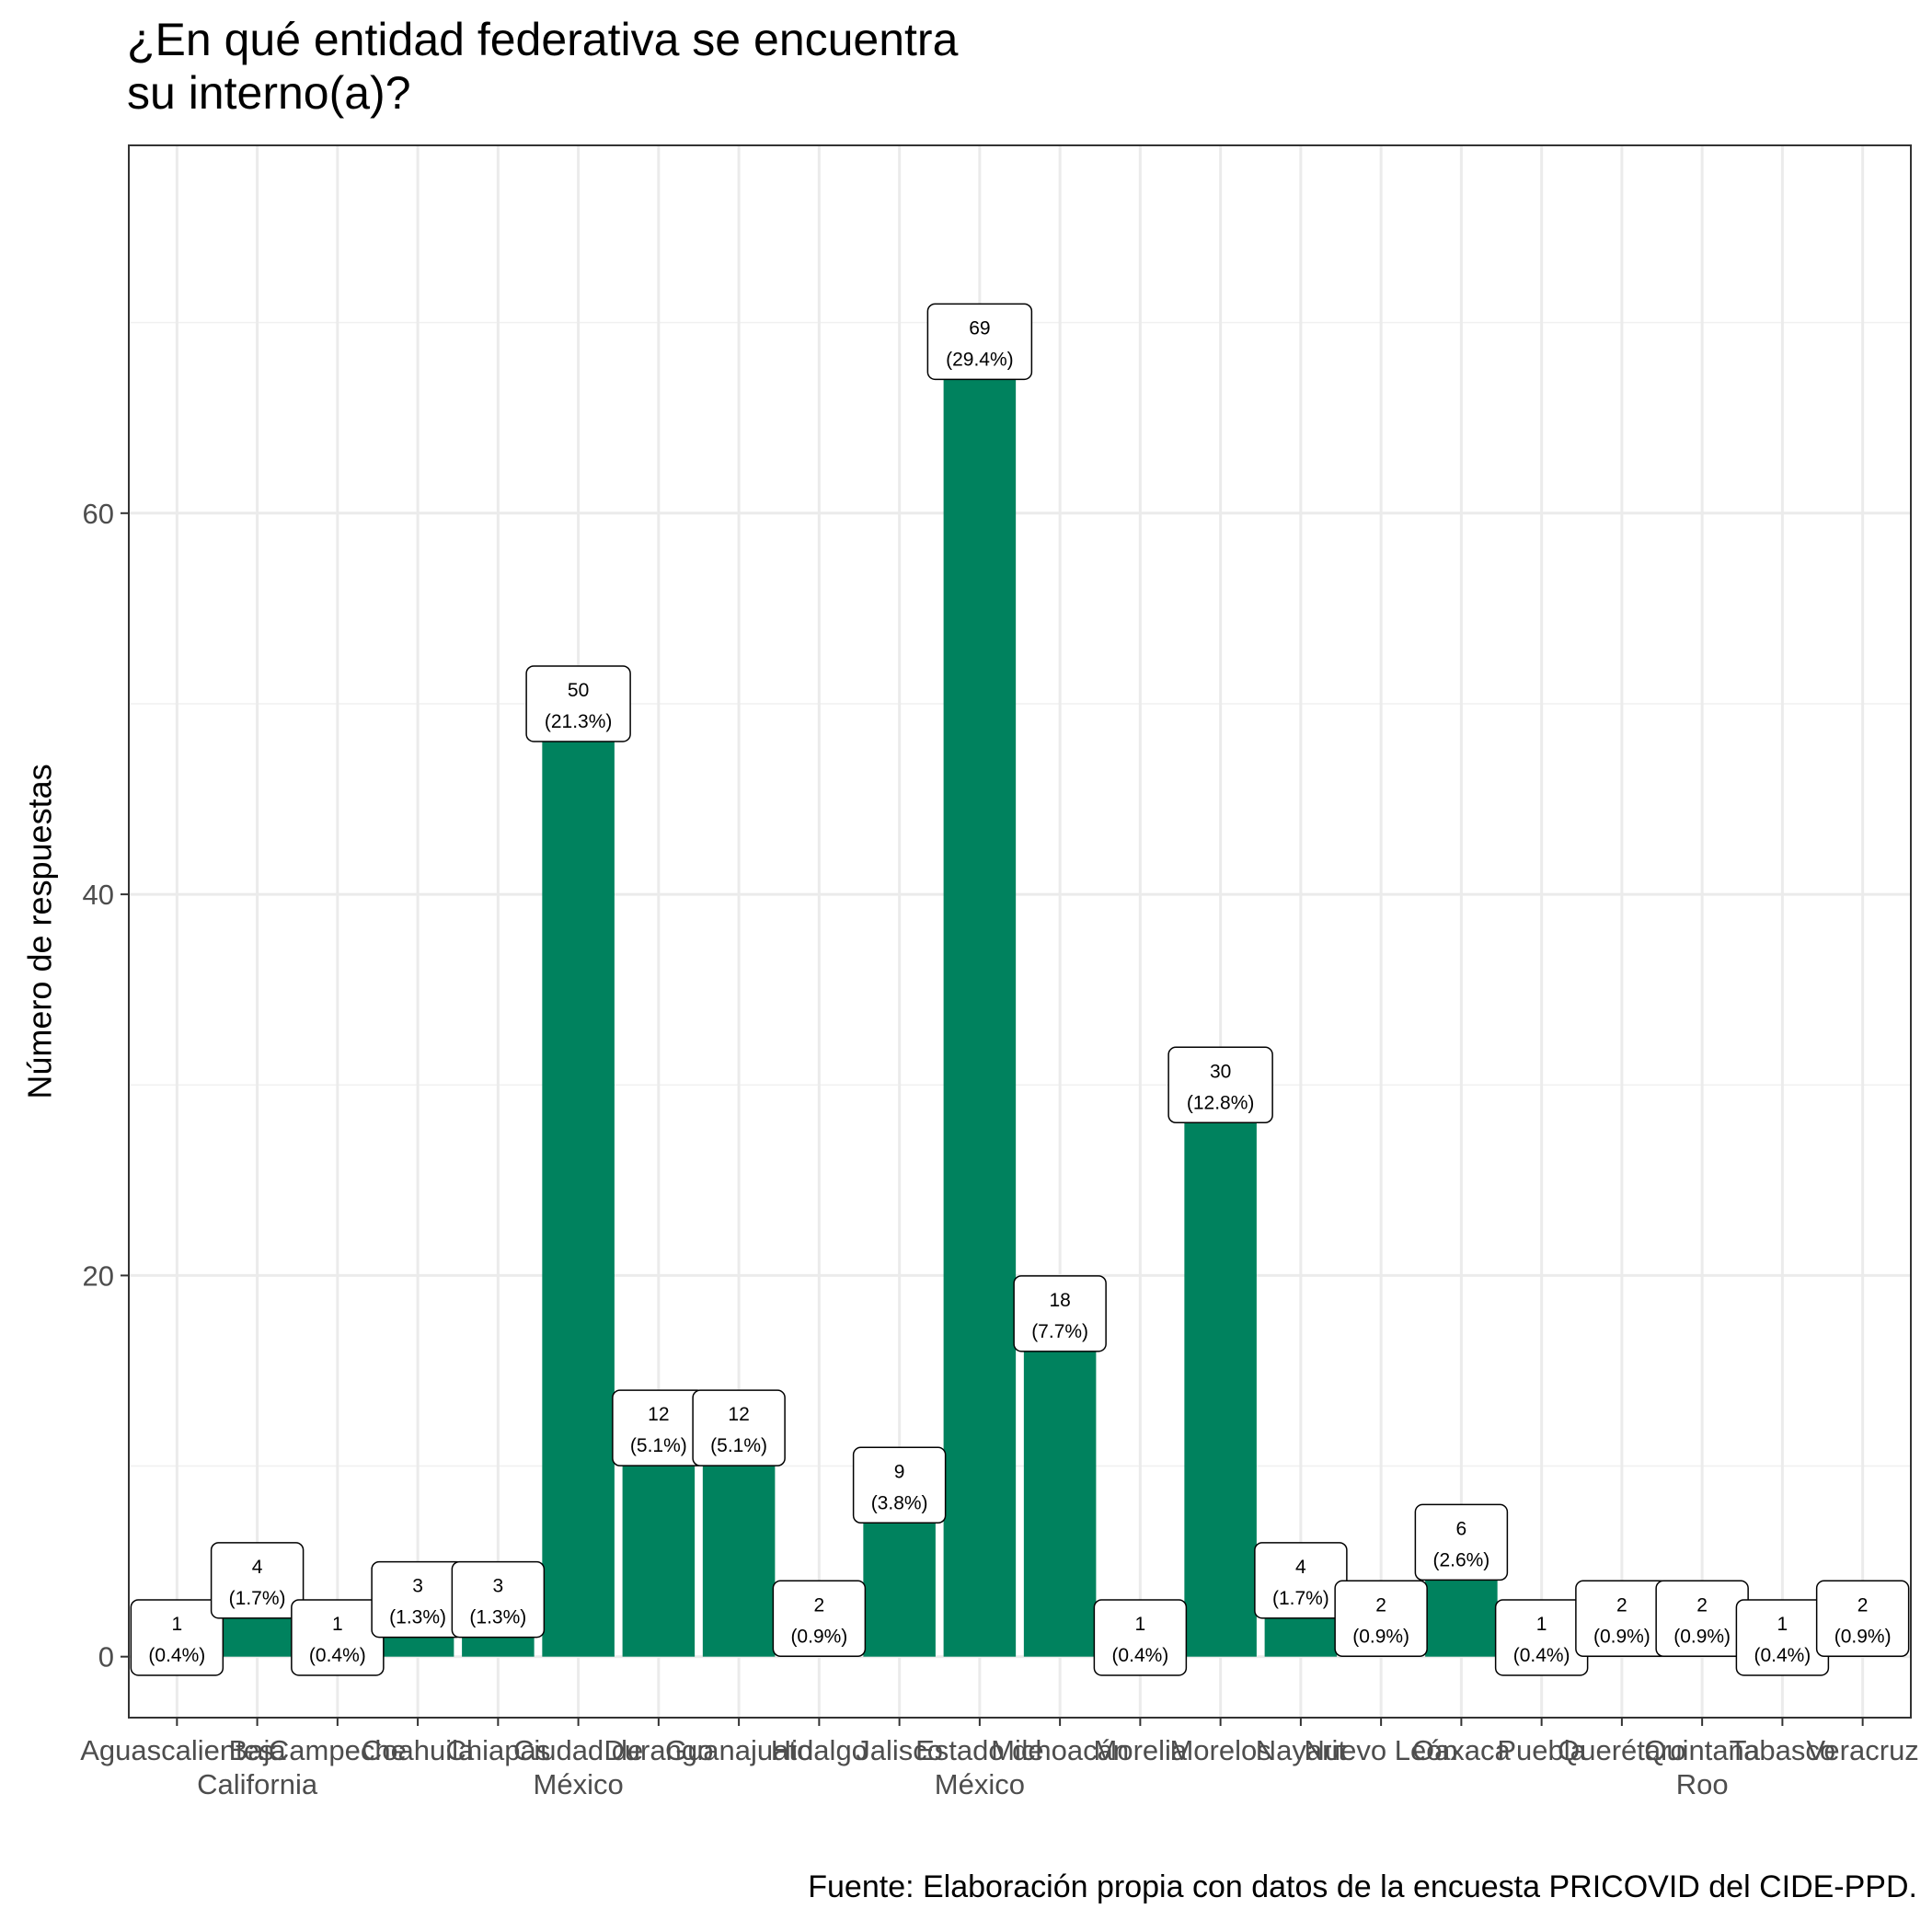  I want to click on y-axis-title: Número de respuestas, so click(40, 931).